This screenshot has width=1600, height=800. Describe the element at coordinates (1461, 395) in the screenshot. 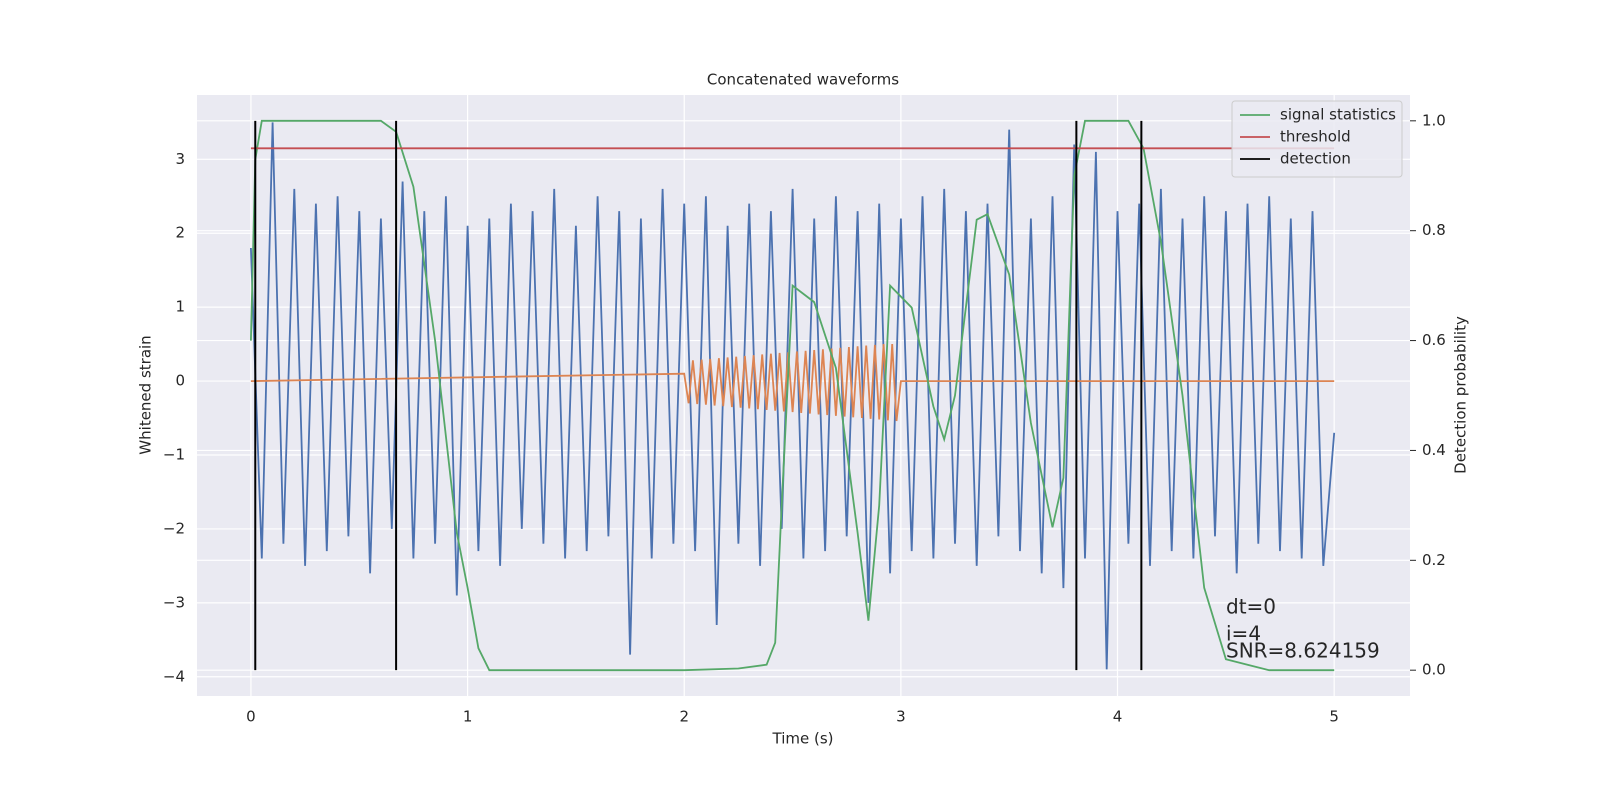

I see `y2-axis-label: Detection probability` at that location.